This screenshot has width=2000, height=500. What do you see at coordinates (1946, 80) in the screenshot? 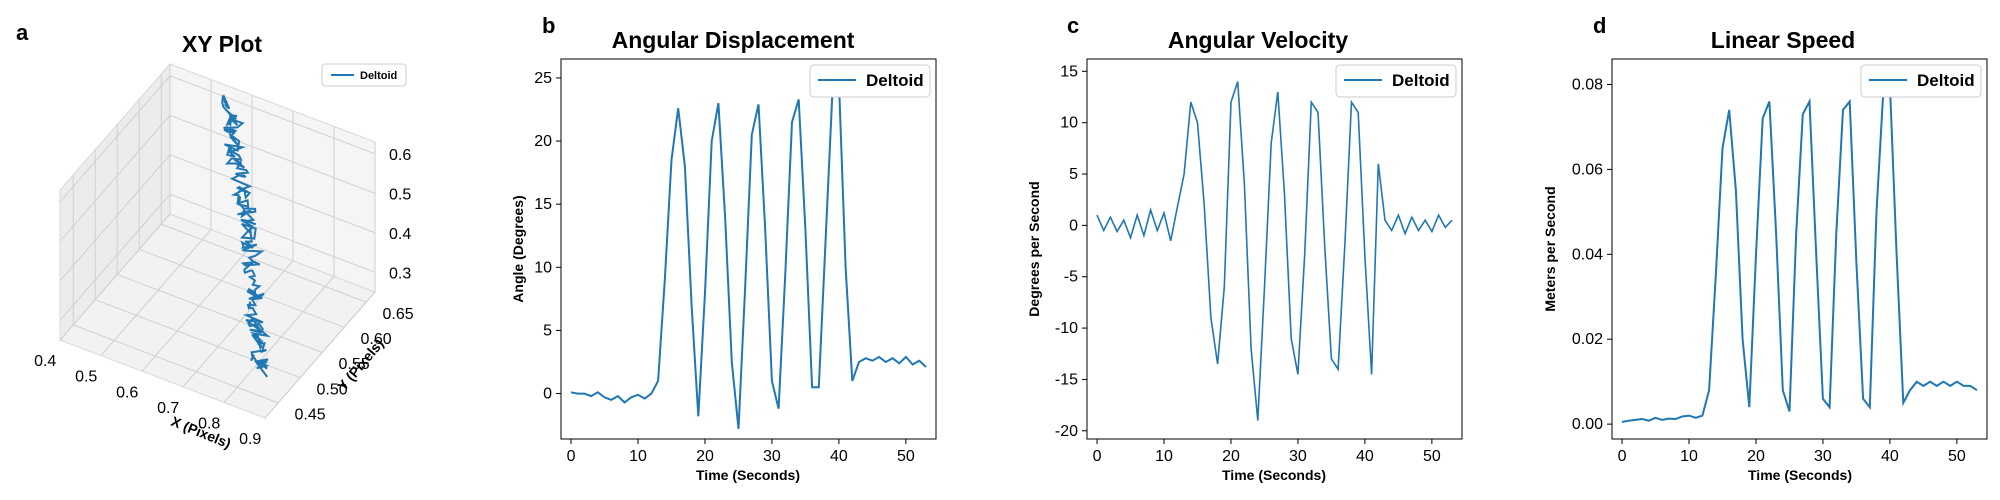
I see `legend-label-d: Deltoid` at bounding box center [1946, 80].